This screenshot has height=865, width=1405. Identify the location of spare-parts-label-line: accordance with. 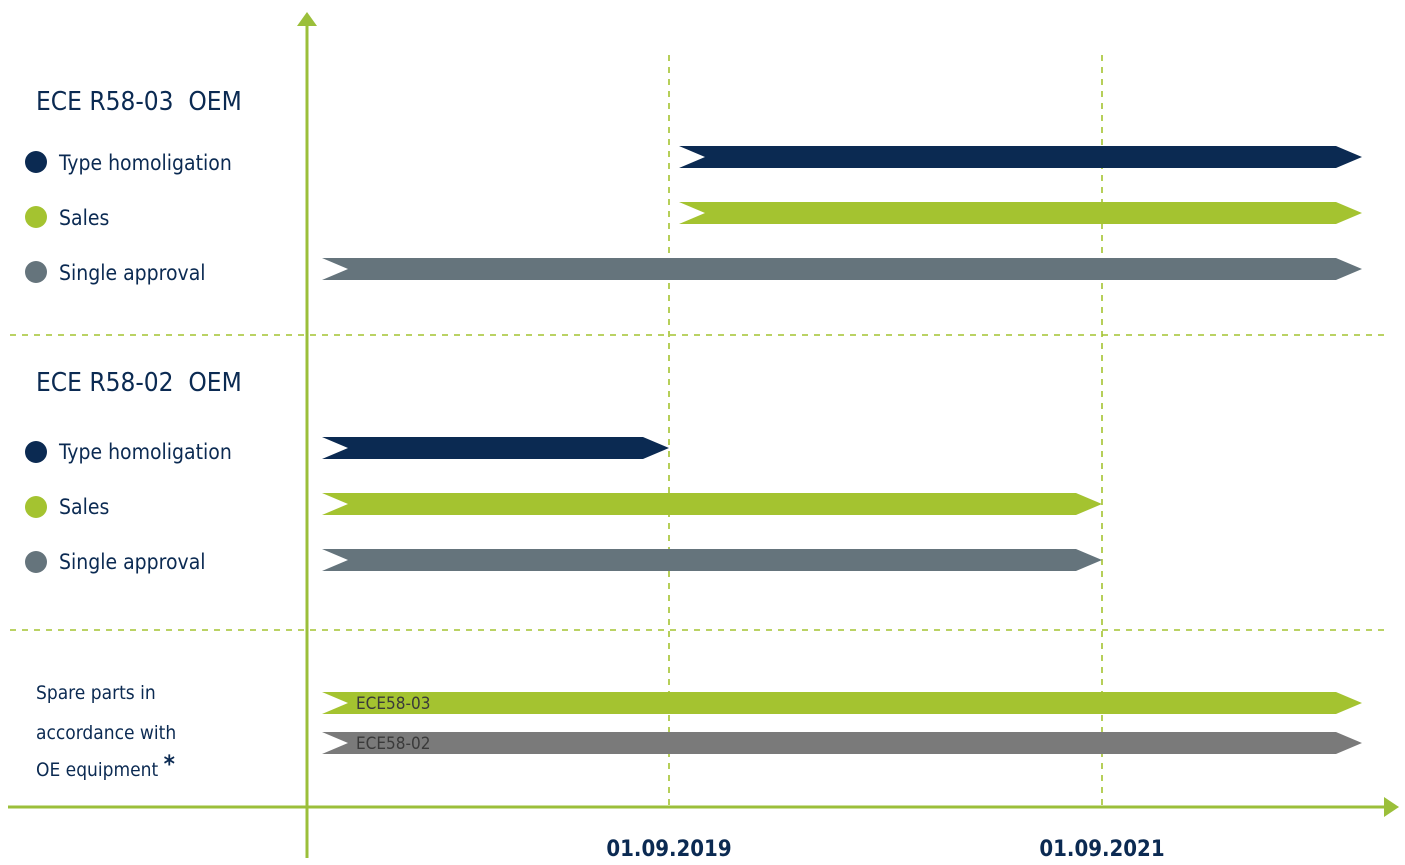
(106, 733).